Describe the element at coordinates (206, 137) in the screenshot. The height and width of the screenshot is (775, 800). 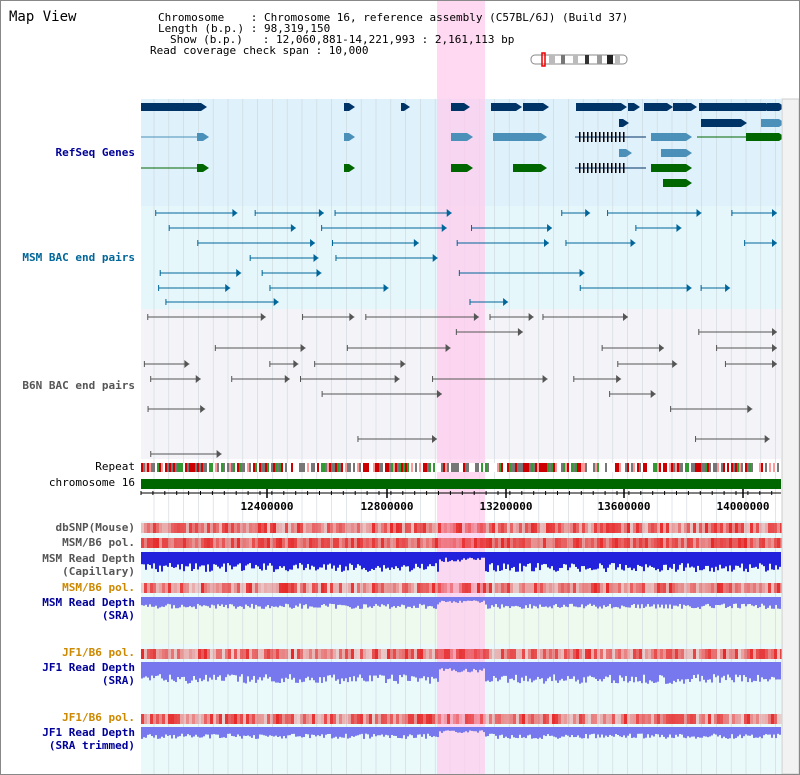
I see `refseq-gene-arrow` at that location.